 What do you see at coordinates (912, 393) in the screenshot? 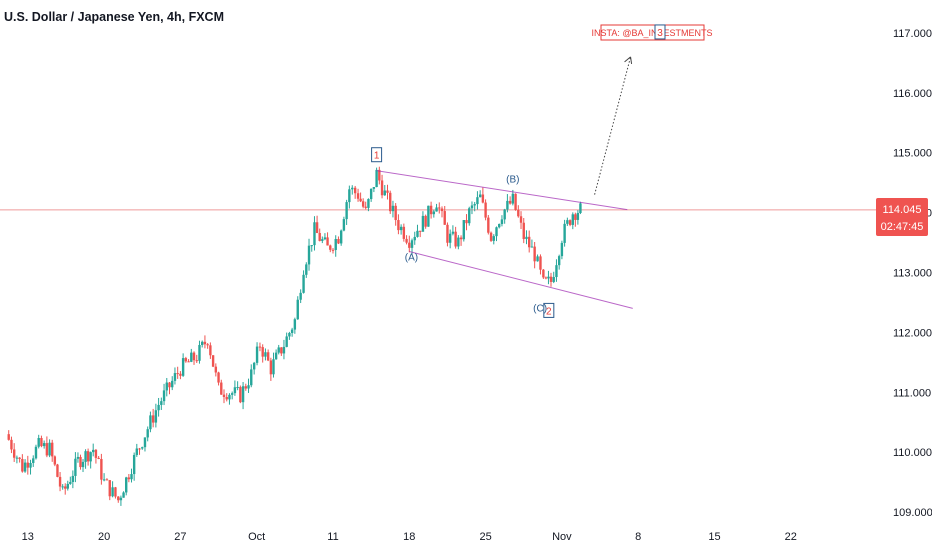
I see `y-tick-label: 111.000` at bounding box center [912, 393].